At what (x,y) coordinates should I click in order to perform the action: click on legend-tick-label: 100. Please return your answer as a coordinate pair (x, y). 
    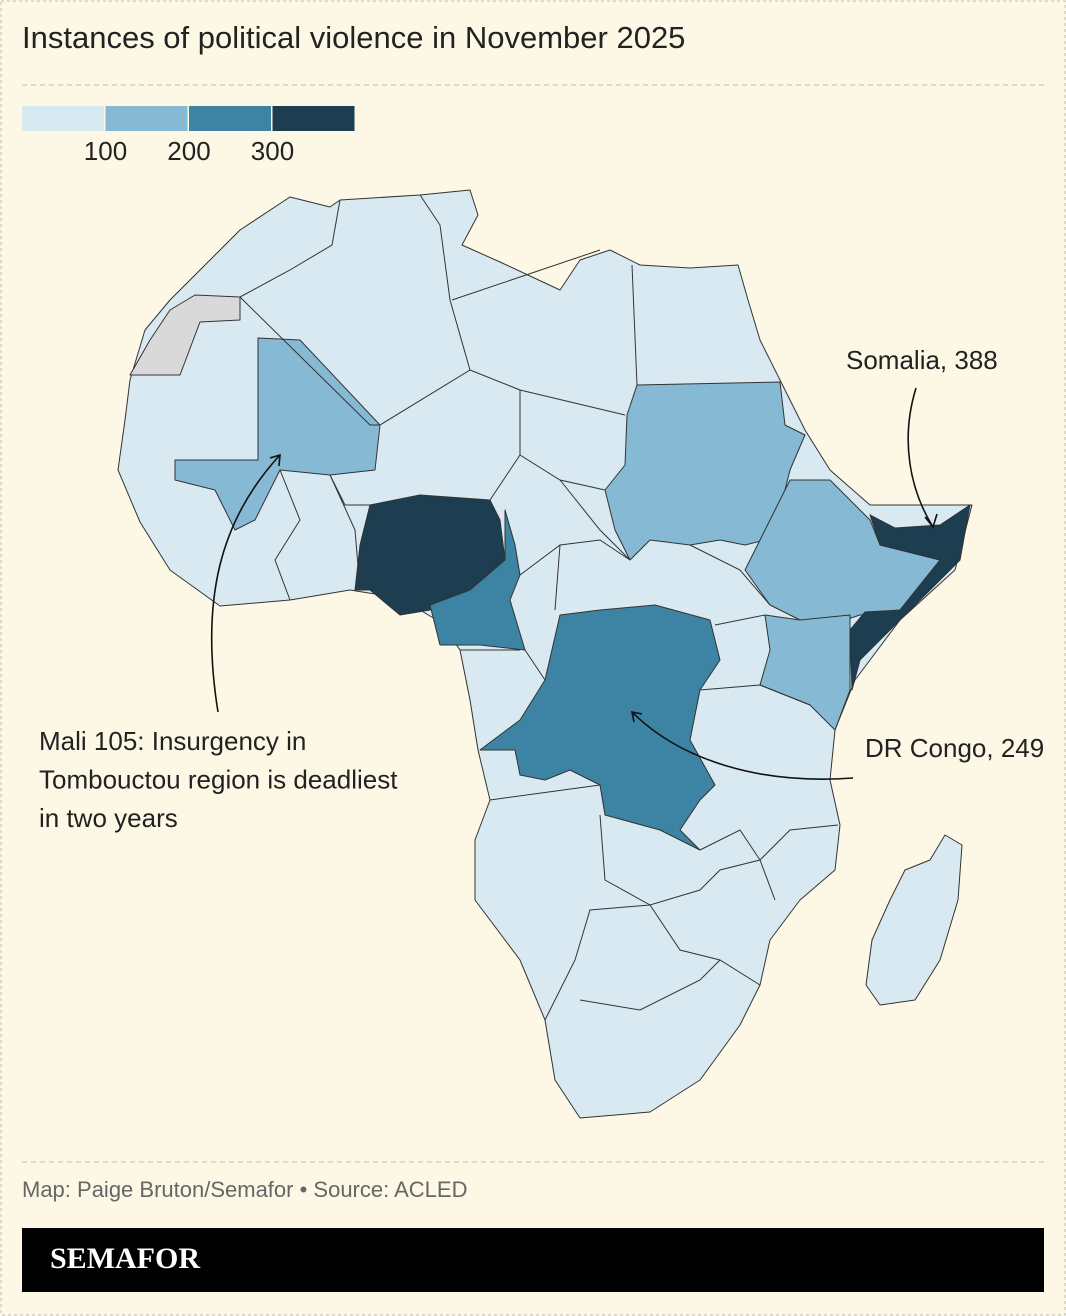
    Looking at the image, I should click on (105, 151).